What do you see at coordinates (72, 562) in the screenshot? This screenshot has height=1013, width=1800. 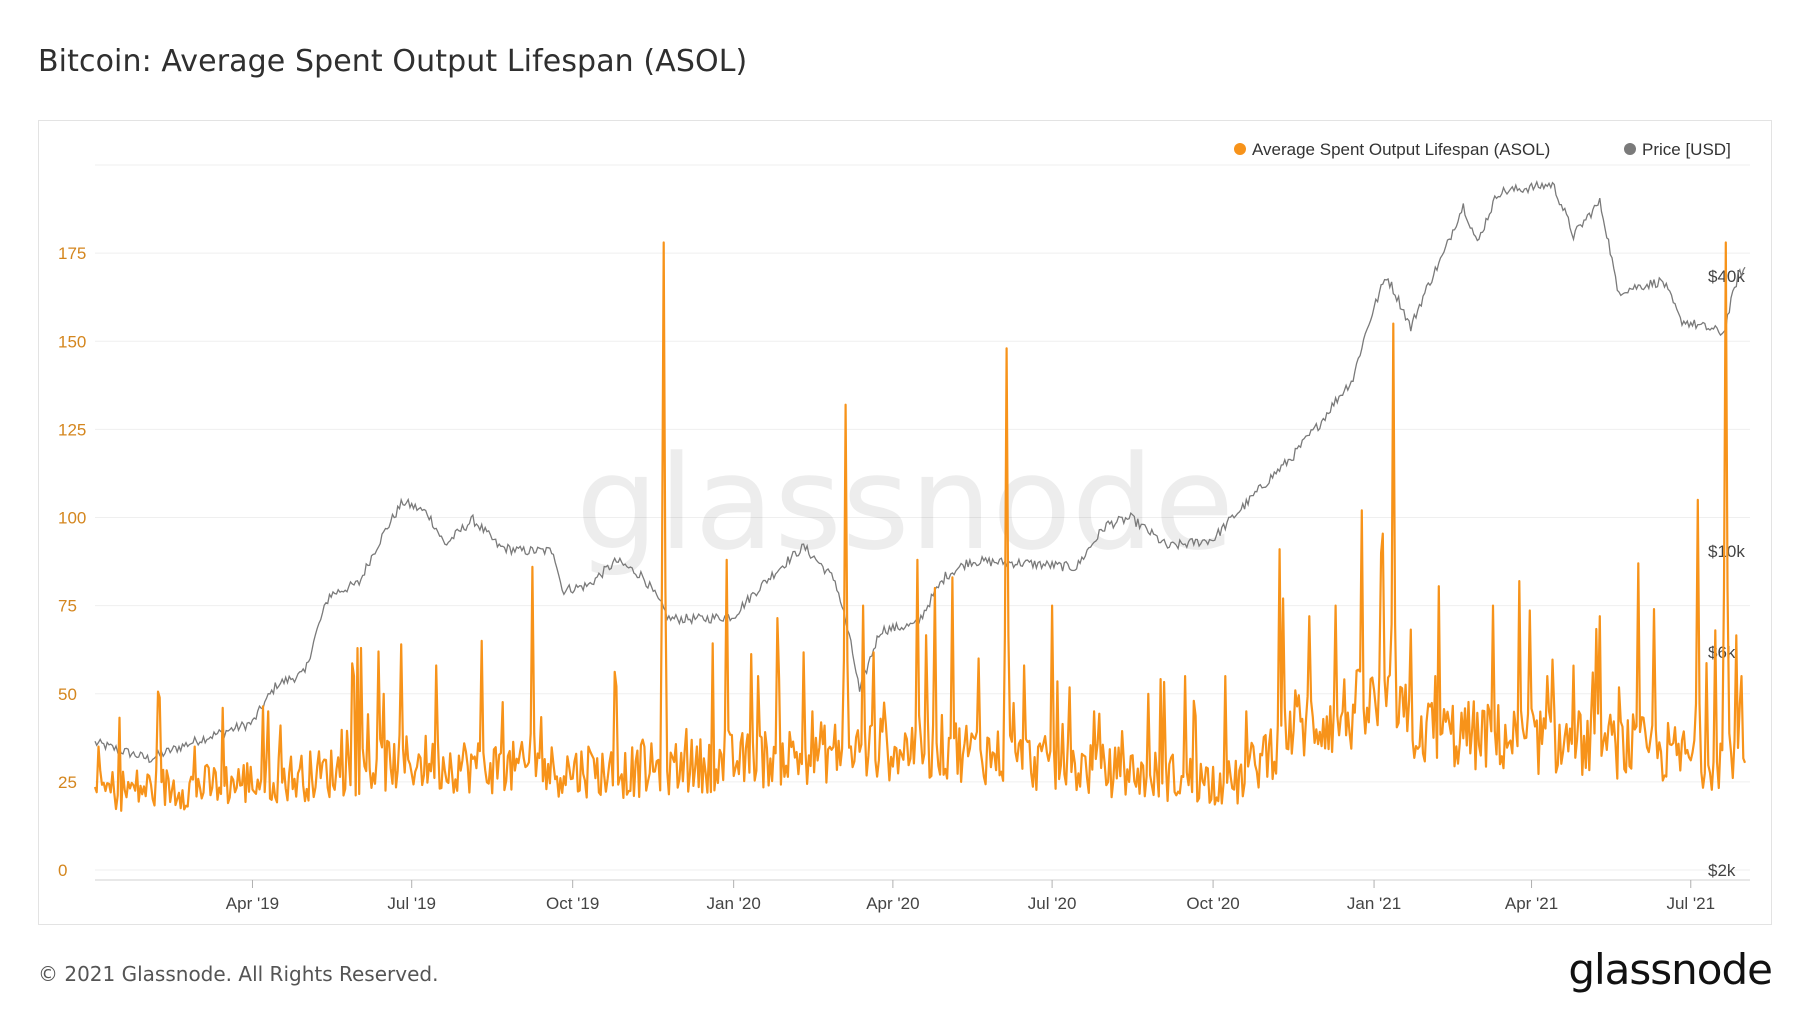 I see `left-axis: 0 25 50 75 100 125 150 175` at bounding box center [72, 562].